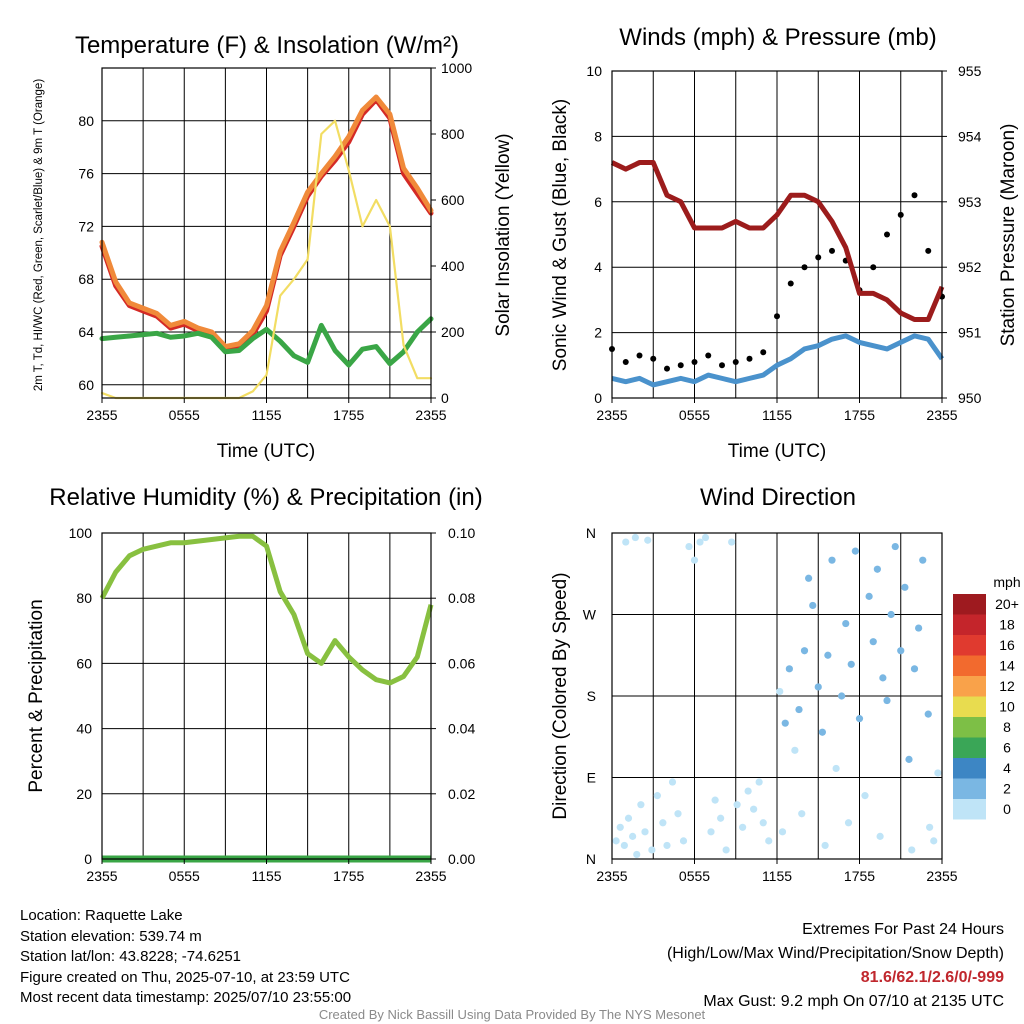  I want to click on colorbar-unit: mph, so click(1006, 582).